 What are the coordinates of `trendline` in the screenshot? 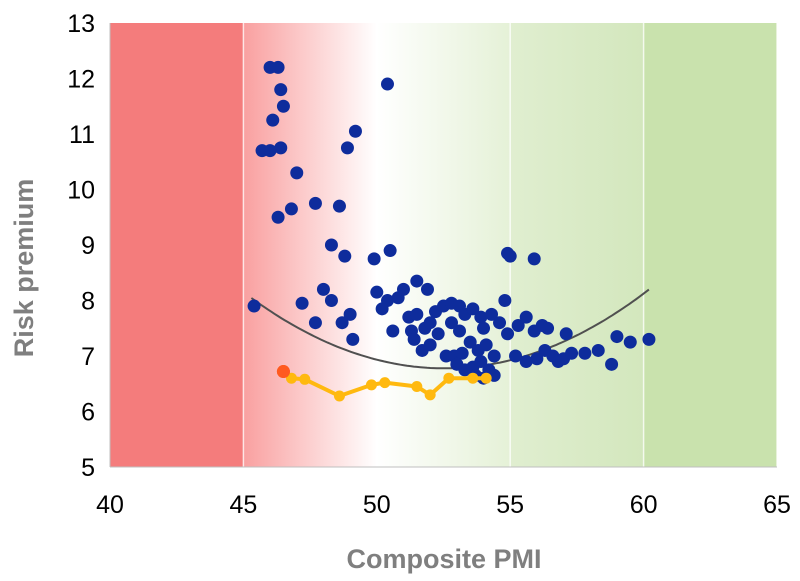 It's located at (450, 329).